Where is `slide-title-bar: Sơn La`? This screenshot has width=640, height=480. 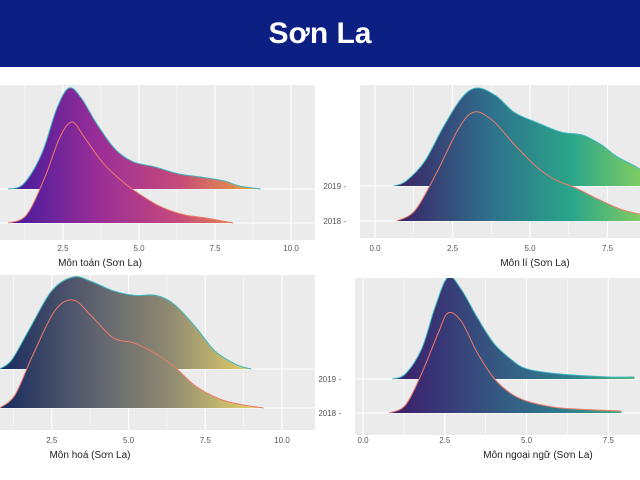 slide-title-bar: Sơn La is located at coordinates (320, 33).